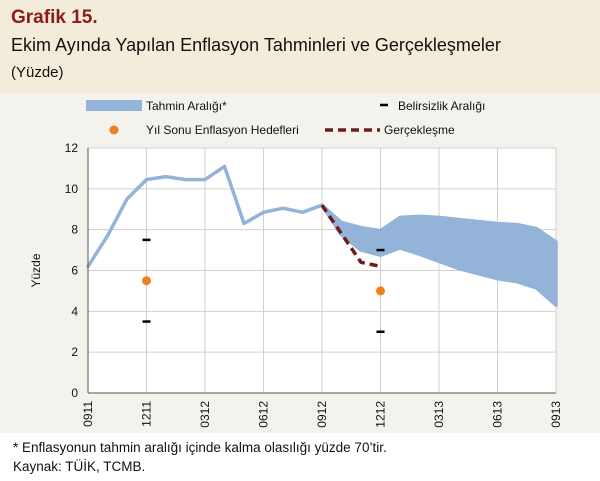 Image resolution: width=600 pixels, height=481 pixels. What do you see at coordinates (88, 414) in the screenshot?
I see `x-tick-label: 0911` at bounding box center [88, 414].